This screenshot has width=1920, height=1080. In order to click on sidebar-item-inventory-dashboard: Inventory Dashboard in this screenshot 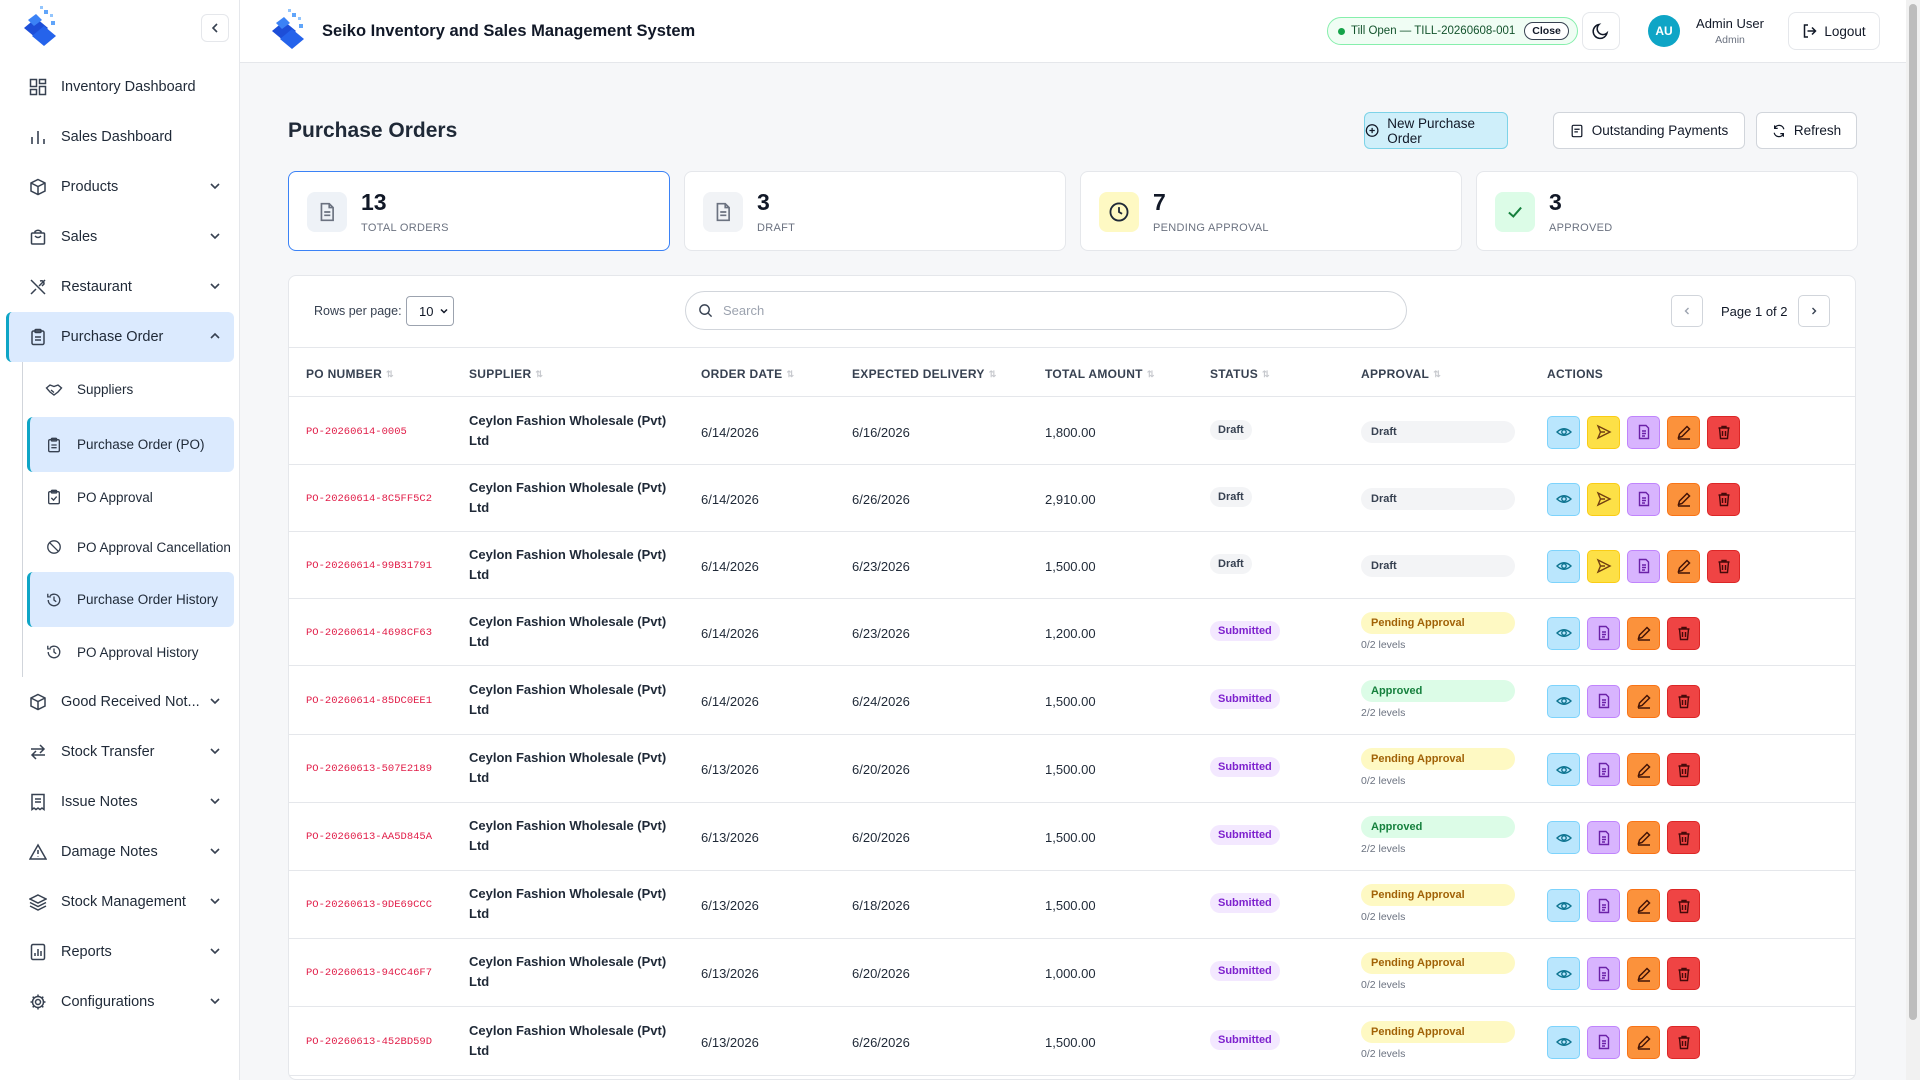, I will do `click(120, 87)`.